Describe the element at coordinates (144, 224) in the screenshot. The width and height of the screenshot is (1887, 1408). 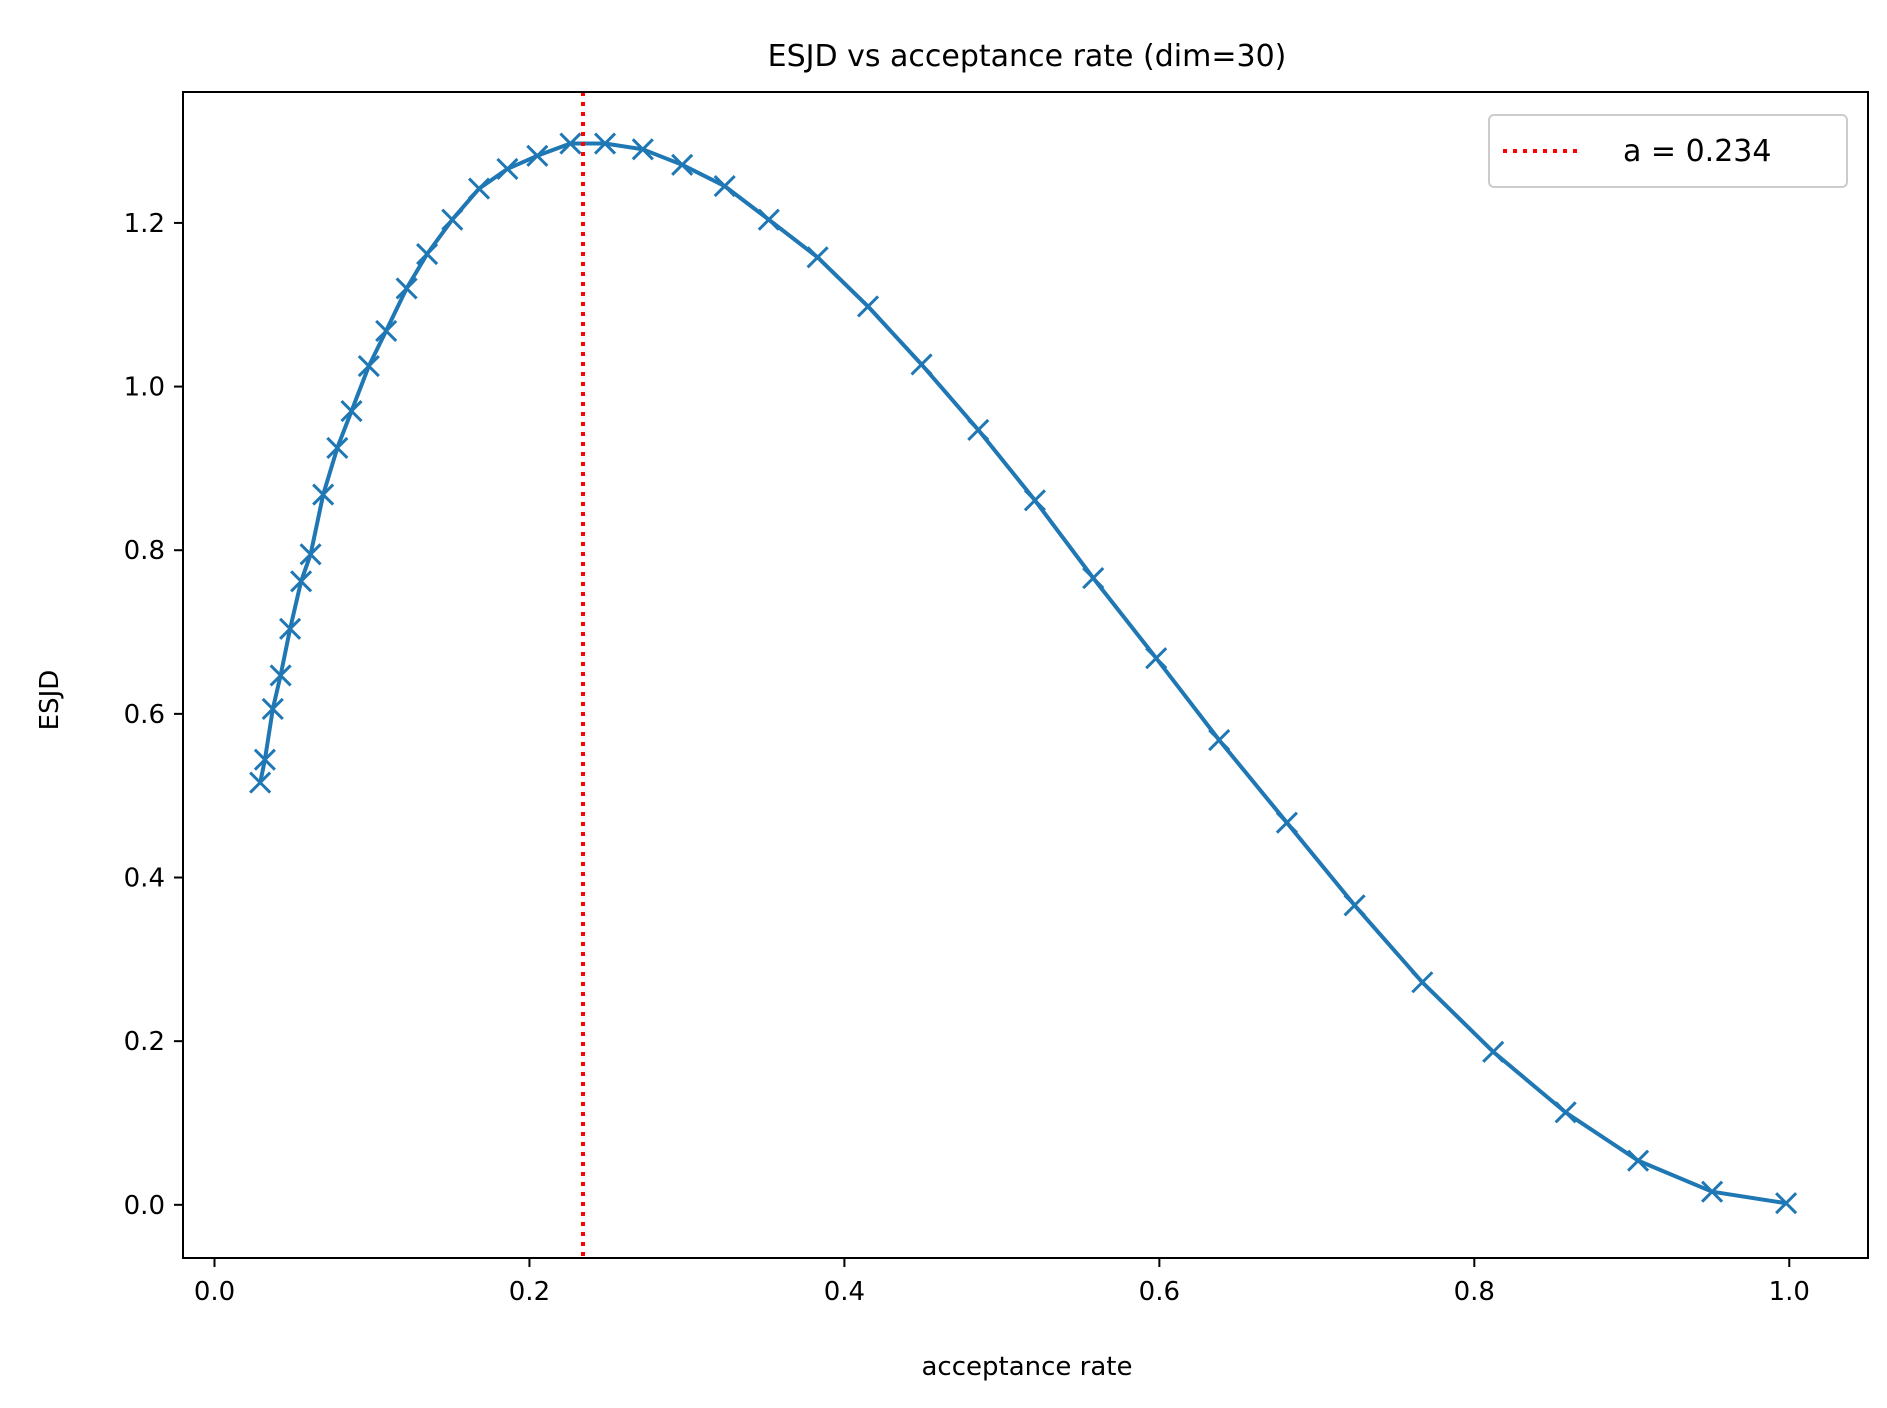
I see `y-tick-label: 1.2` at that location.